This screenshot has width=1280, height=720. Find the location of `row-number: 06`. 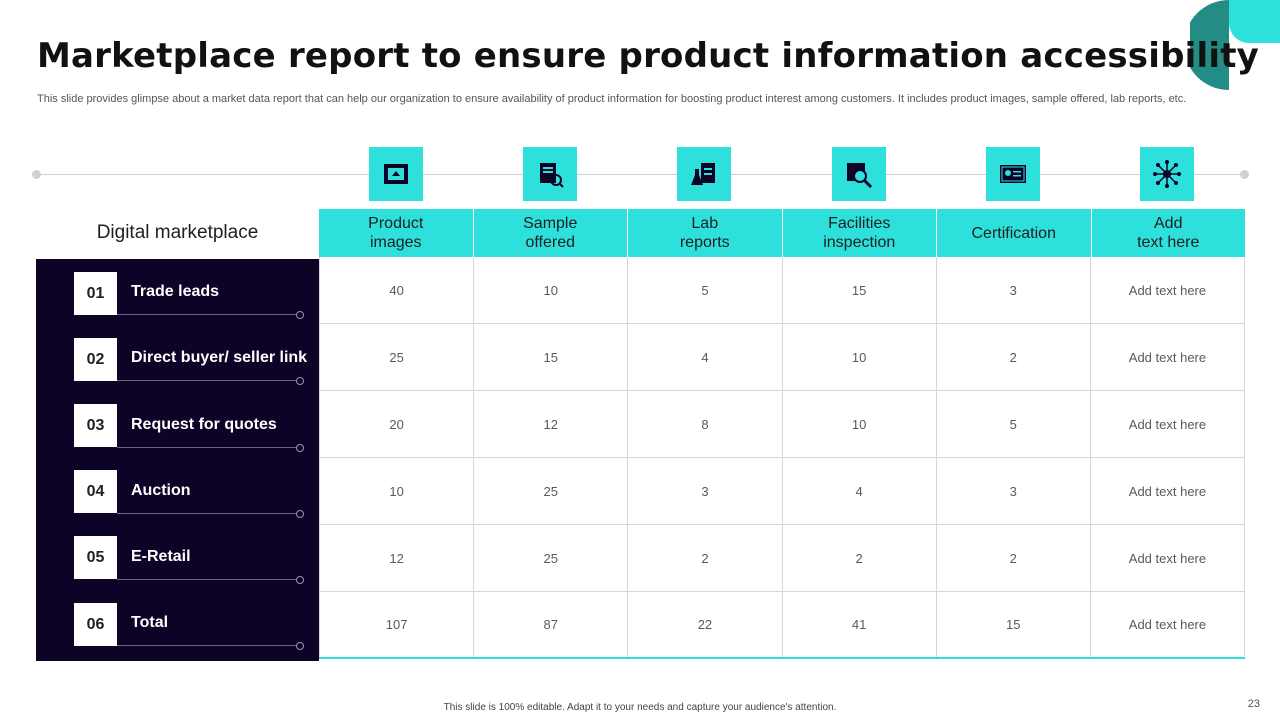

row-number: 06 is located at coordinates (95, 624).